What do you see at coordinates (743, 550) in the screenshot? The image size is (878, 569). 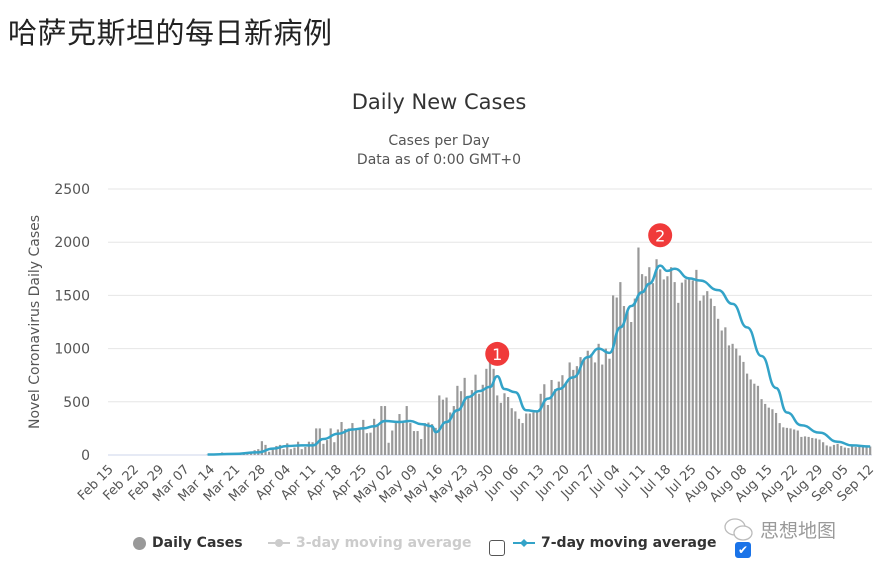 I see `7day-average-checkbox: ✔` at bounding box center [743, 550].